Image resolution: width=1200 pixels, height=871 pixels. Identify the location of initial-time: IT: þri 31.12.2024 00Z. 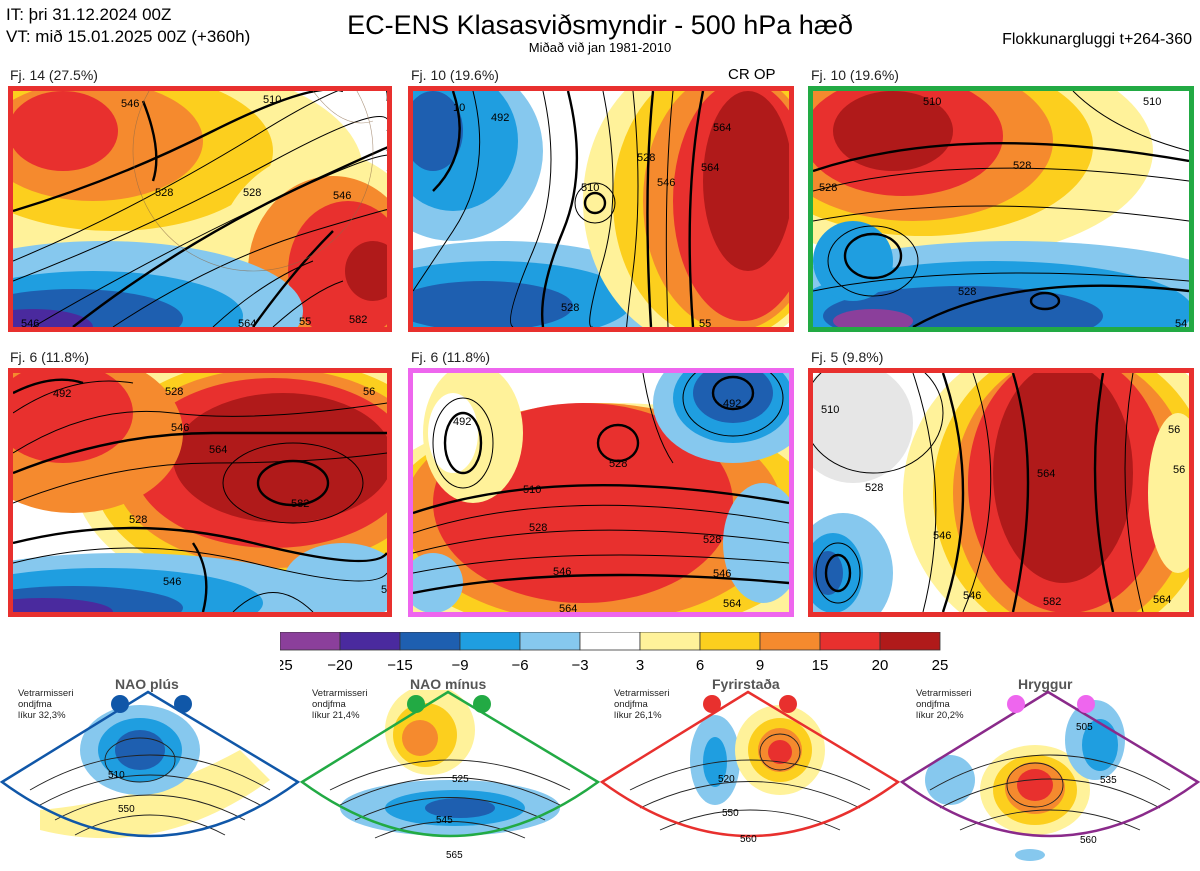
(89, 14).